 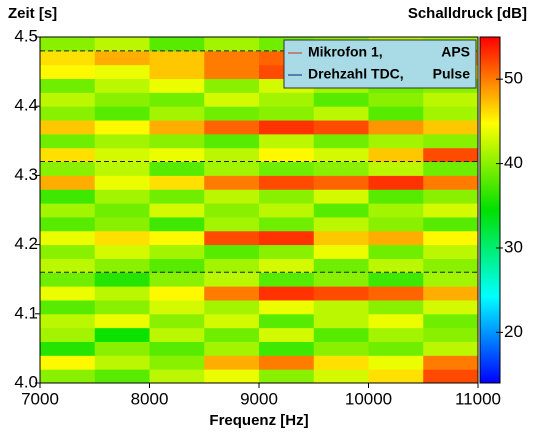 What do you see at coordinates (259, 398) in the screenshot?
I see `x-tick-label: 9000` at bounding box center [259, 398].